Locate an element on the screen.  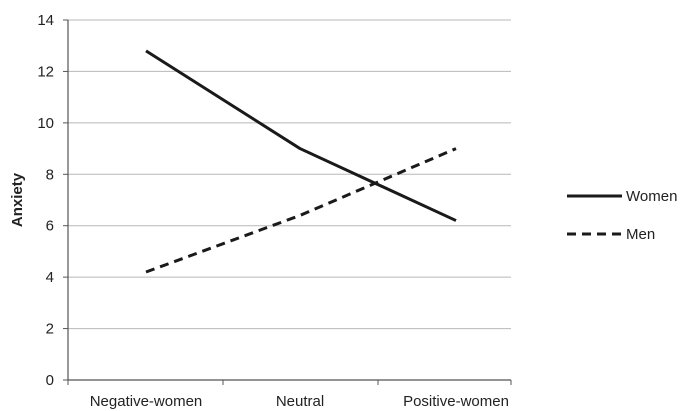
x-tick-labels: Negative-women Neutral Positive-women is located at coordinates (299, 401).